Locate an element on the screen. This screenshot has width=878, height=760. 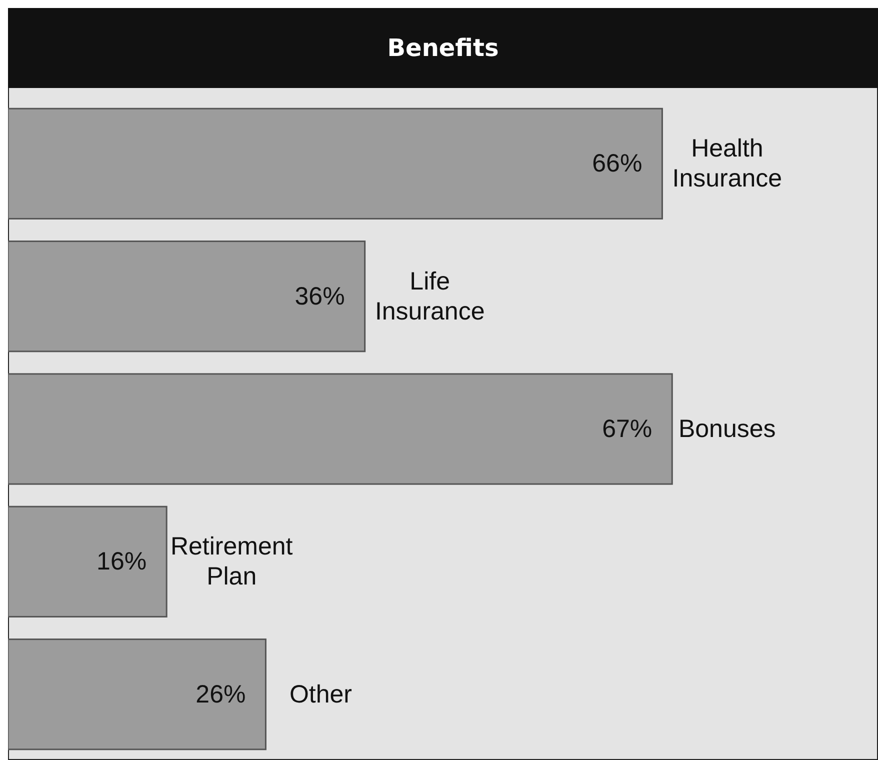
chart-title: Benefits is located at coordinates (443, 48).